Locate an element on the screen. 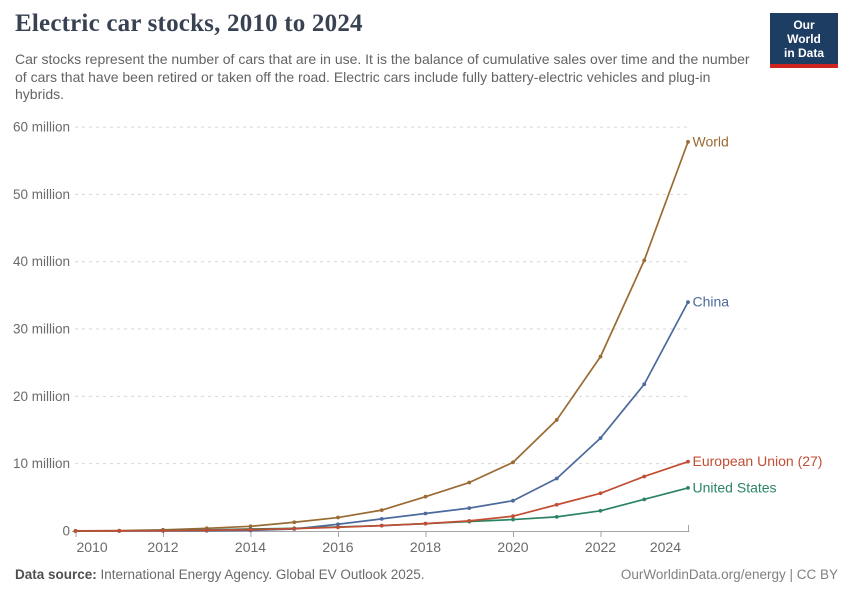 The image size is (850, 600). y-axis-label: 10 million is located at coordinates (41, 463).